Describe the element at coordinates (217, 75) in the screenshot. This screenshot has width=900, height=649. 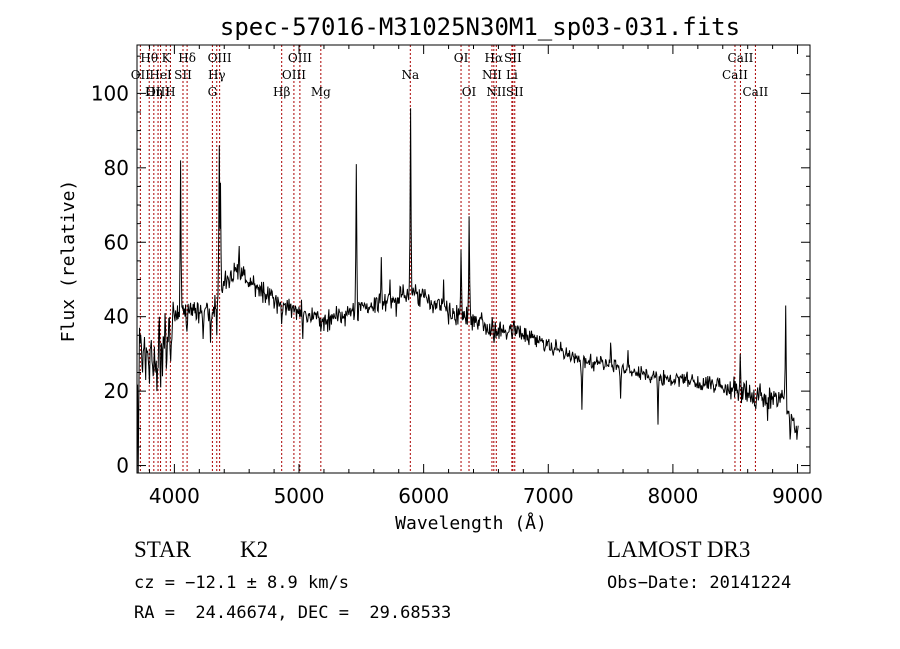
I see `line-label: Hγ` at that location.